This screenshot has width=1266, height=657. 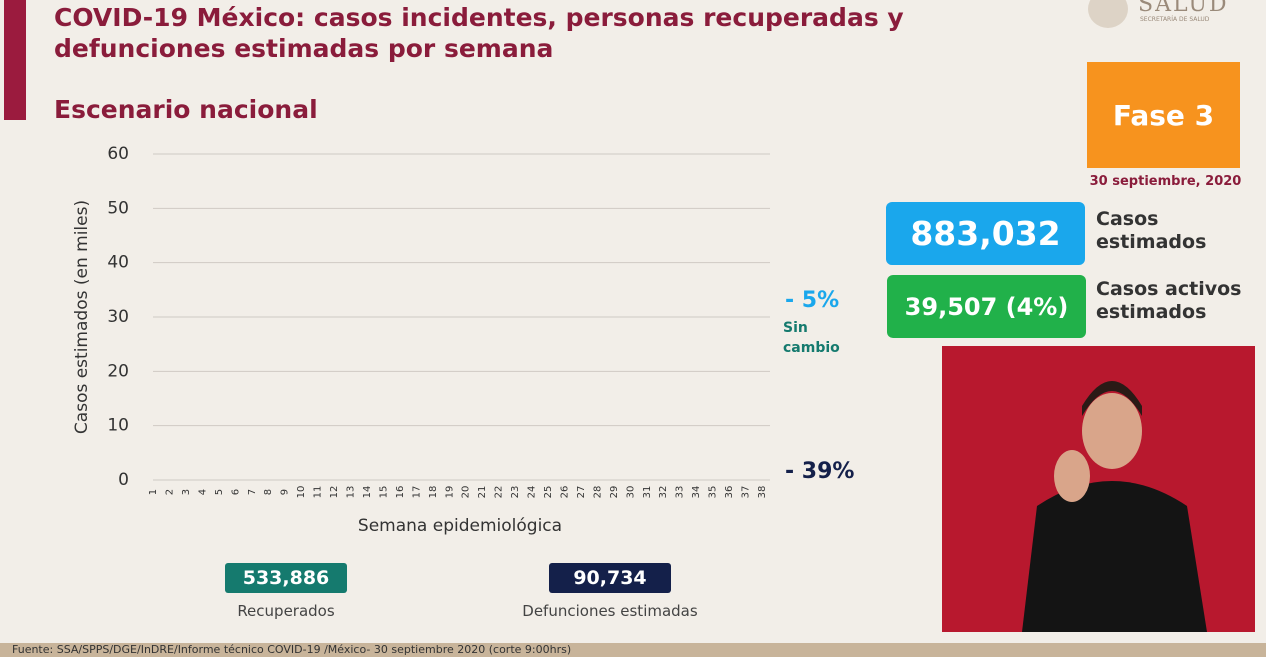 I want to click on y-tick-label: 10, so click(x=118, y=426).